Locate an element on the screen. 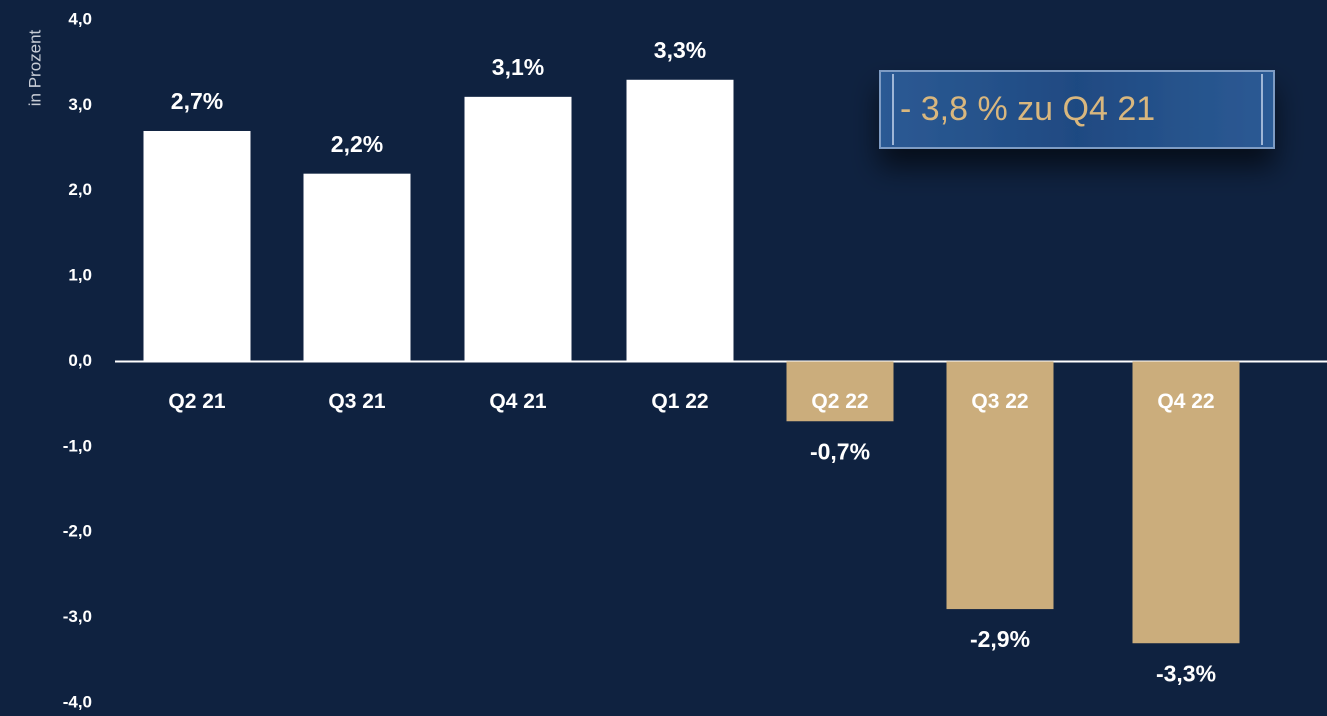  y-tick-label: -4,0 is located at coordinates (77, 701).